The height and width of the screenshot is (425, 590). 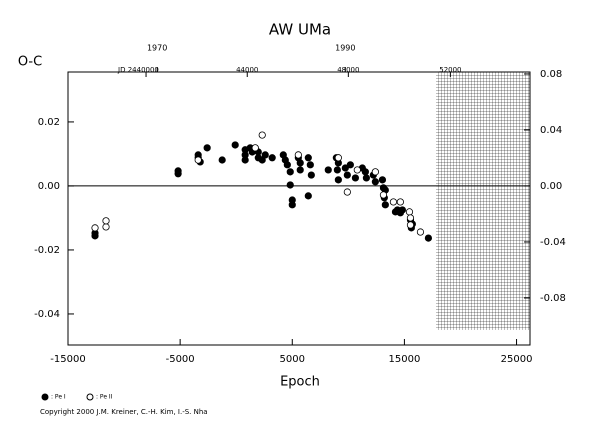 What do you see at coordinates (483, 201) in the screenshot?
I see `future-region` at bounding box center [483, 201].